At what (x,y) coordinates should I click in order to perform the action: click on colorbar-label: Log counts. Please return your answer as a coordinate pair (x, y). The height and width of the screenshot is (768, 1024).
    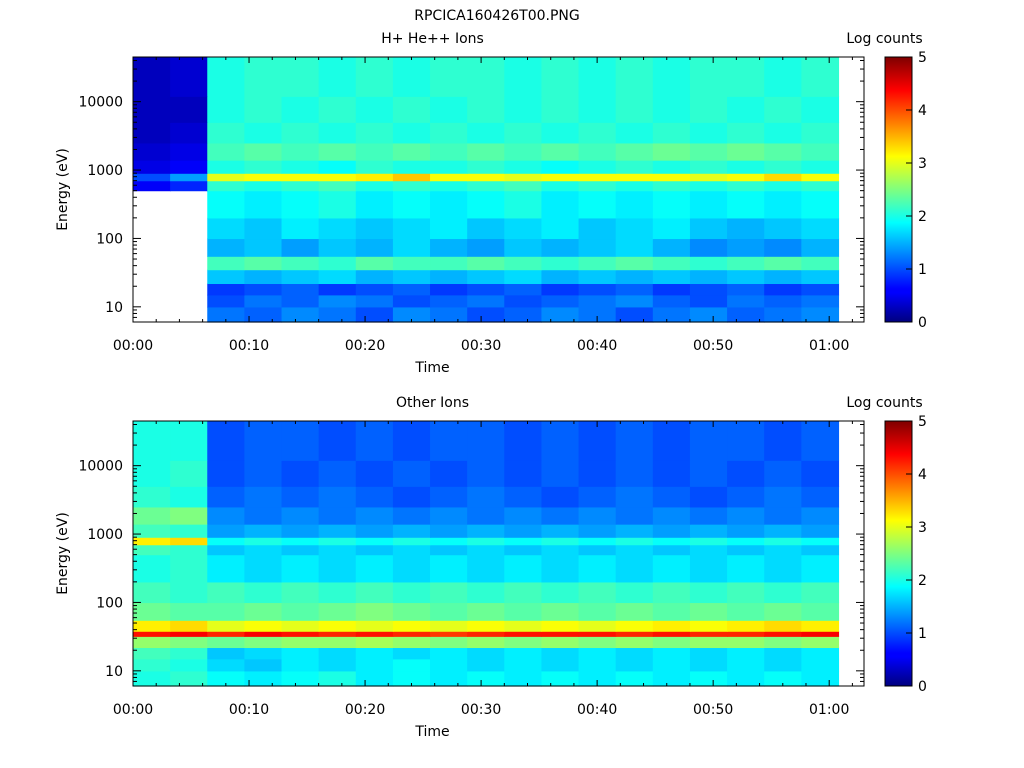
    Looking at the image, I should click on (884, 403).